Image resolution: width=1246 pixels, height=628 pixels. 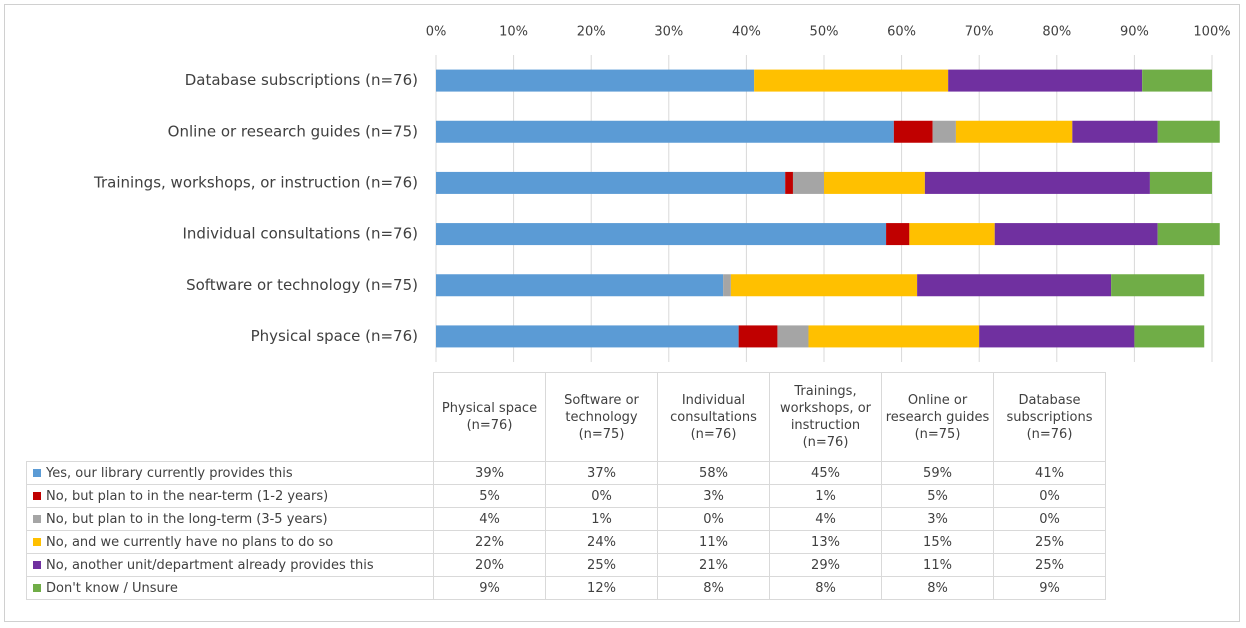 I want to click on x-tick-label: 40%, so click(x=746, y=32).